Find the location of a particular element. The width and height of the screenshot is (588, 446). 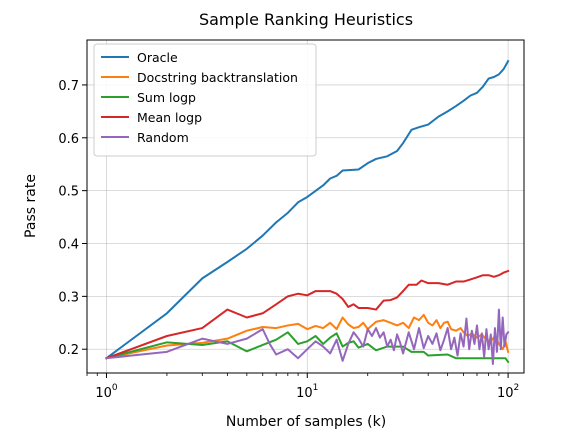

x-axis-label: Number of samples (k) is located at coordinates (306, 422).